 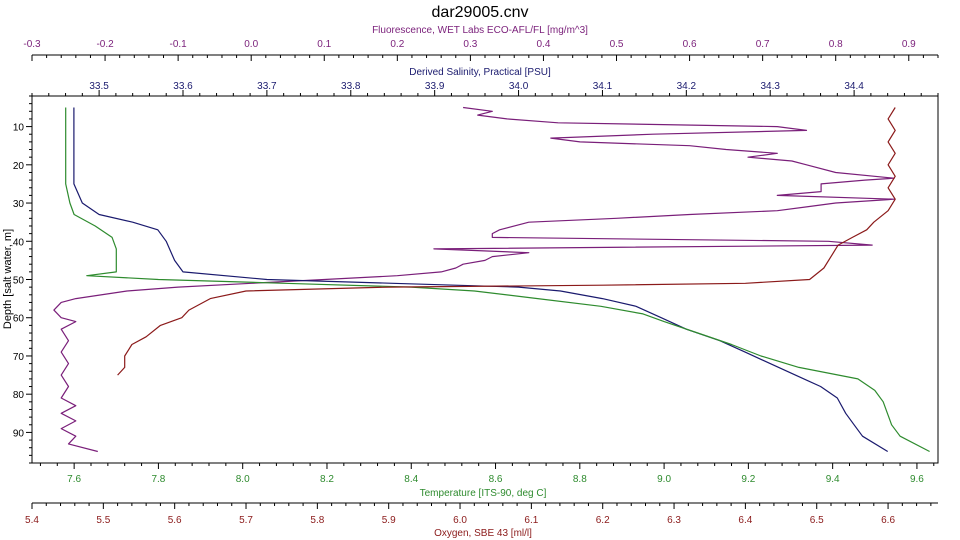 I want to click on oxygen-tick-label: 6.4, so click(x=745, y=520).